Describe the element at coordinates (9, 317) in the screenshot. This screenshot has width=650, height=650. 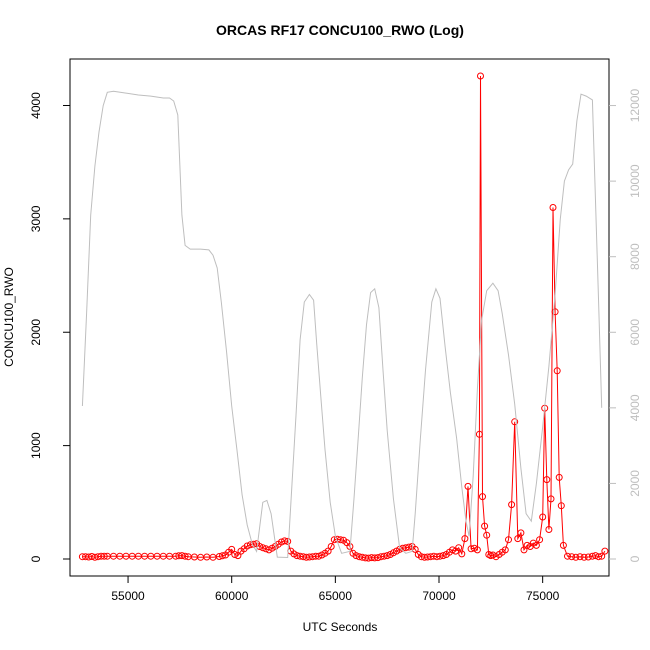
I see `y-axis-title: CONCU100_RWO` at that location.